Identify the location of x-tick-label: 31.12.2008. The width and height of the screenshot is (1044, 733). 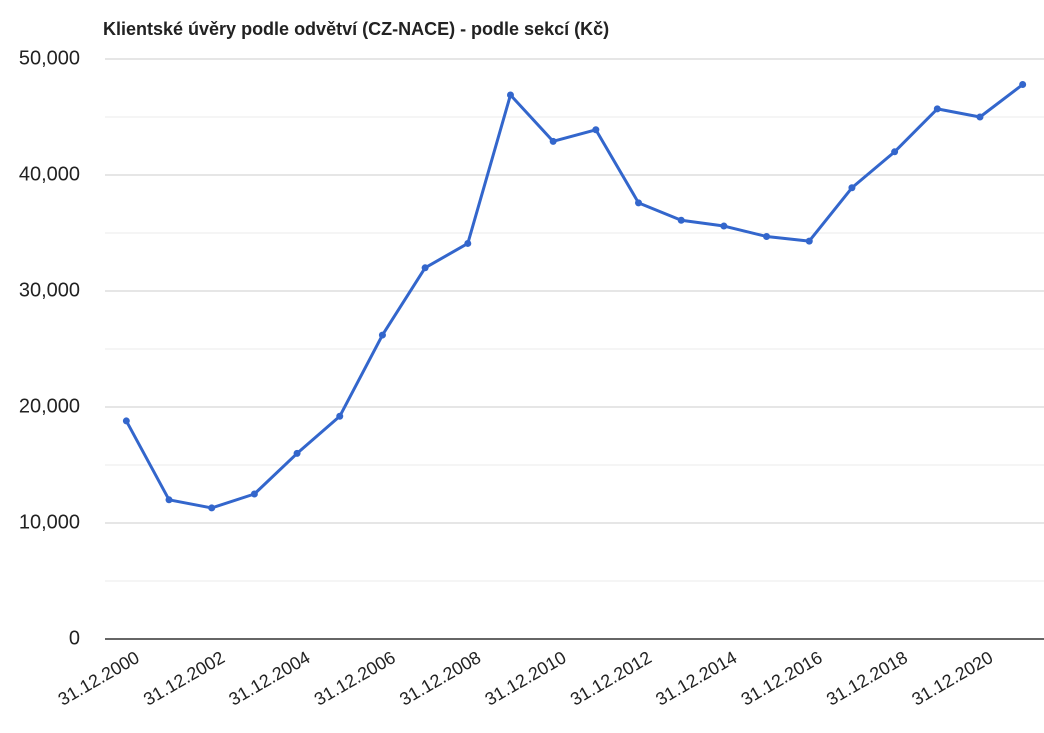
(440, 678).